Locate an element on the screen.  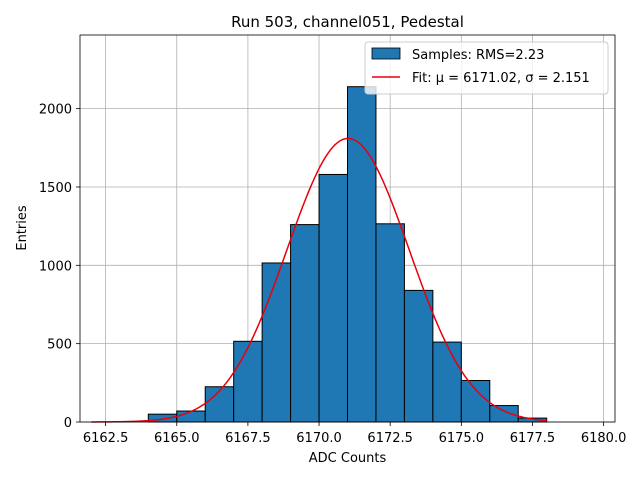
legend-samples-label: Samples: RMS=2.23 is located at coordinates (478, 55).